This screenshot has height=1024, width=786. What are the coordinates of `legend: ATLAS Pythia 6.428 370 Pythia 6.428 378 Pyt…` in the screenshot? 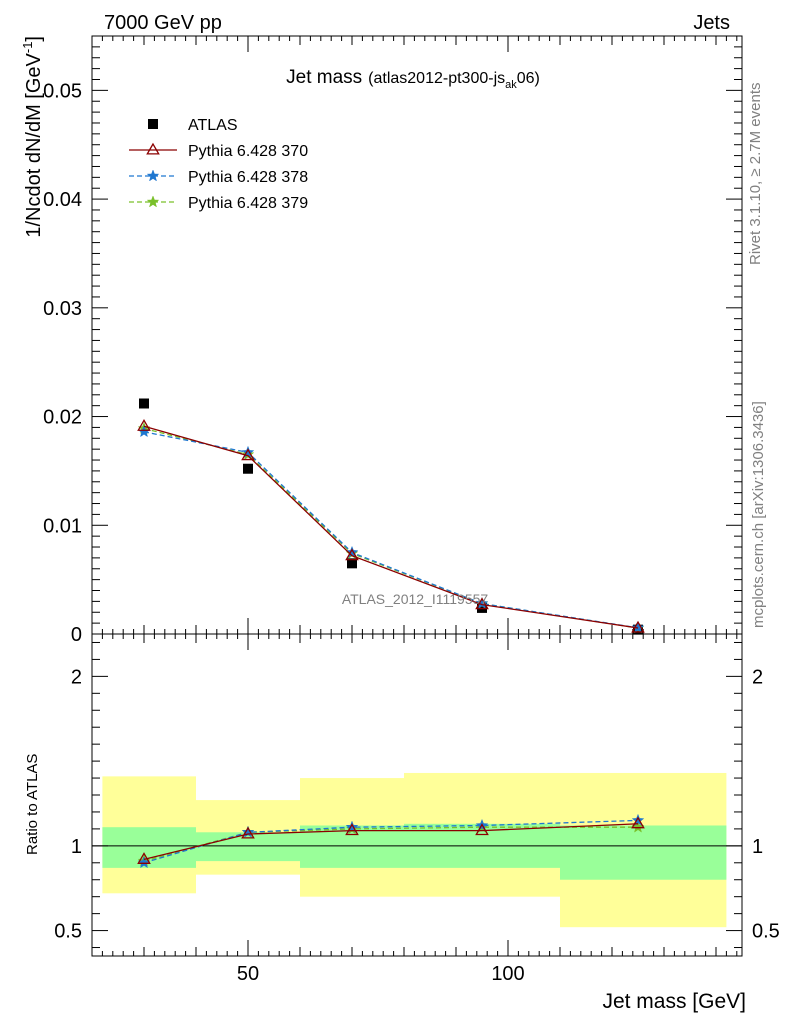 It's located at (218, 164).